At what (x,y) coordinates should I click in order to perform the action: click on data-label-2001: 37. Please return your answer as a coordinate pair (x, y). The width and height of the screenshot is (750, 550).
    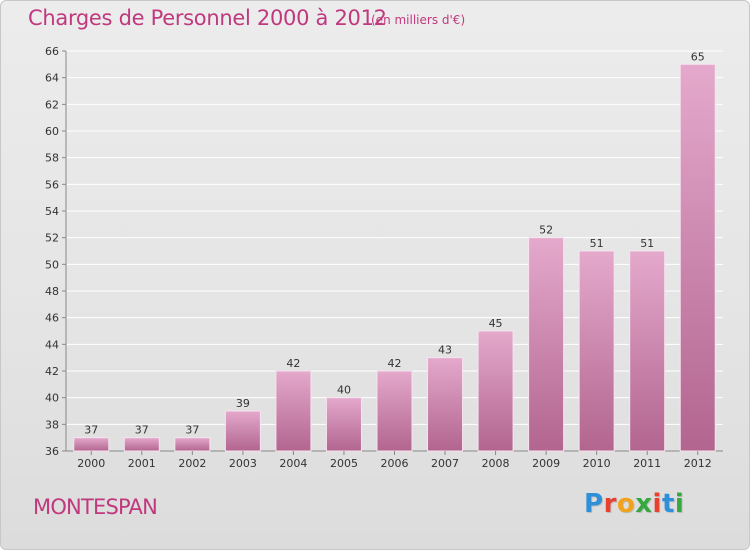
    Looking at the image, I should click on (142, 430).